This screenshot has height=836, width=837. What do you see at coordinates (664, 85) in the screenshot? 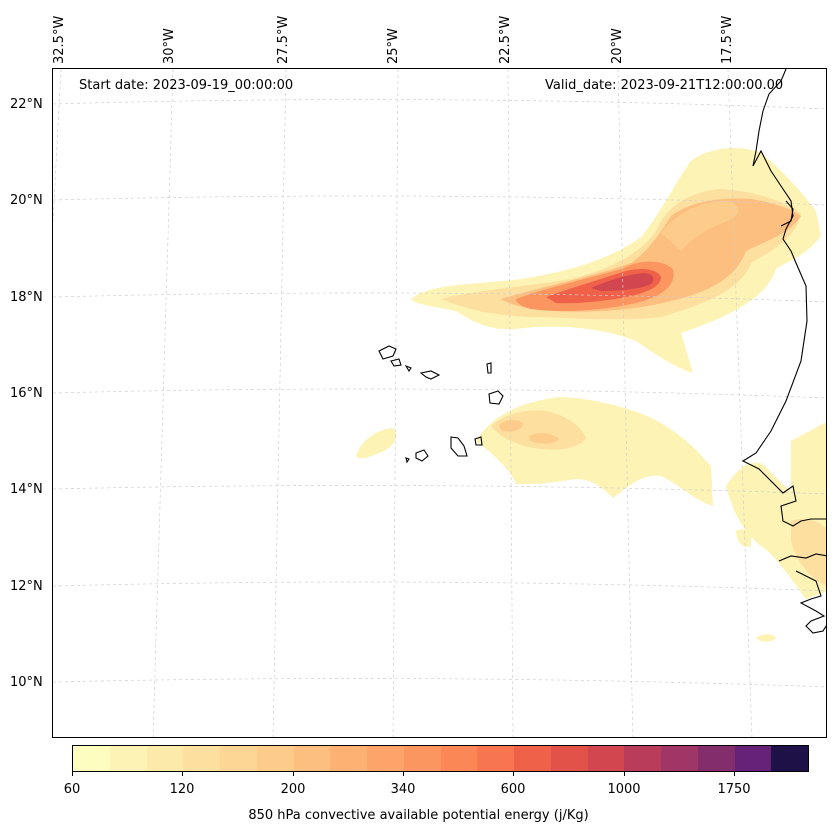
I see `valid-date-annotation: Valid_date: 2023-09-21T12:00:00.00` at bounding box center [664, 85].